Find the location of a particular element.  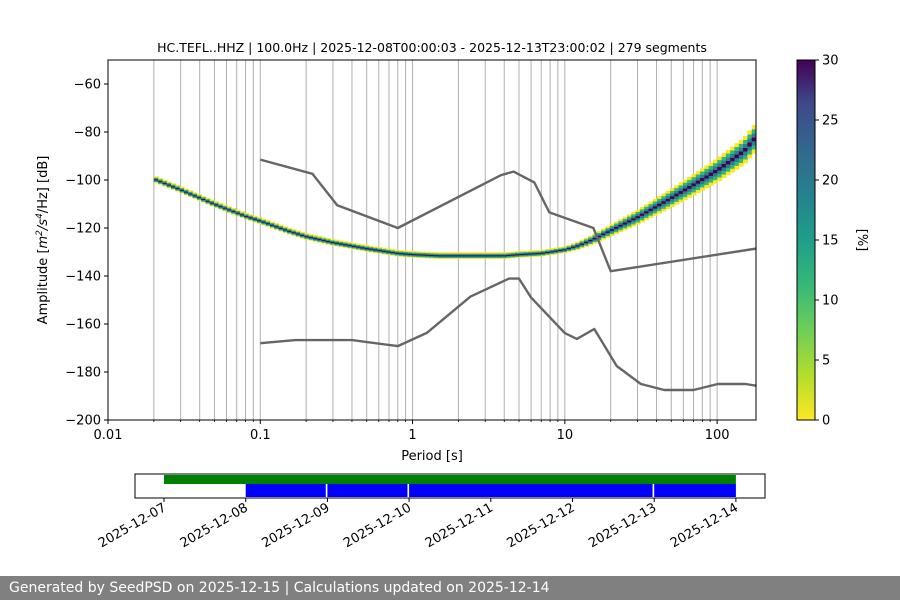

timeline-date-label: 2025-12-10 is located at coordinates (377, 525).